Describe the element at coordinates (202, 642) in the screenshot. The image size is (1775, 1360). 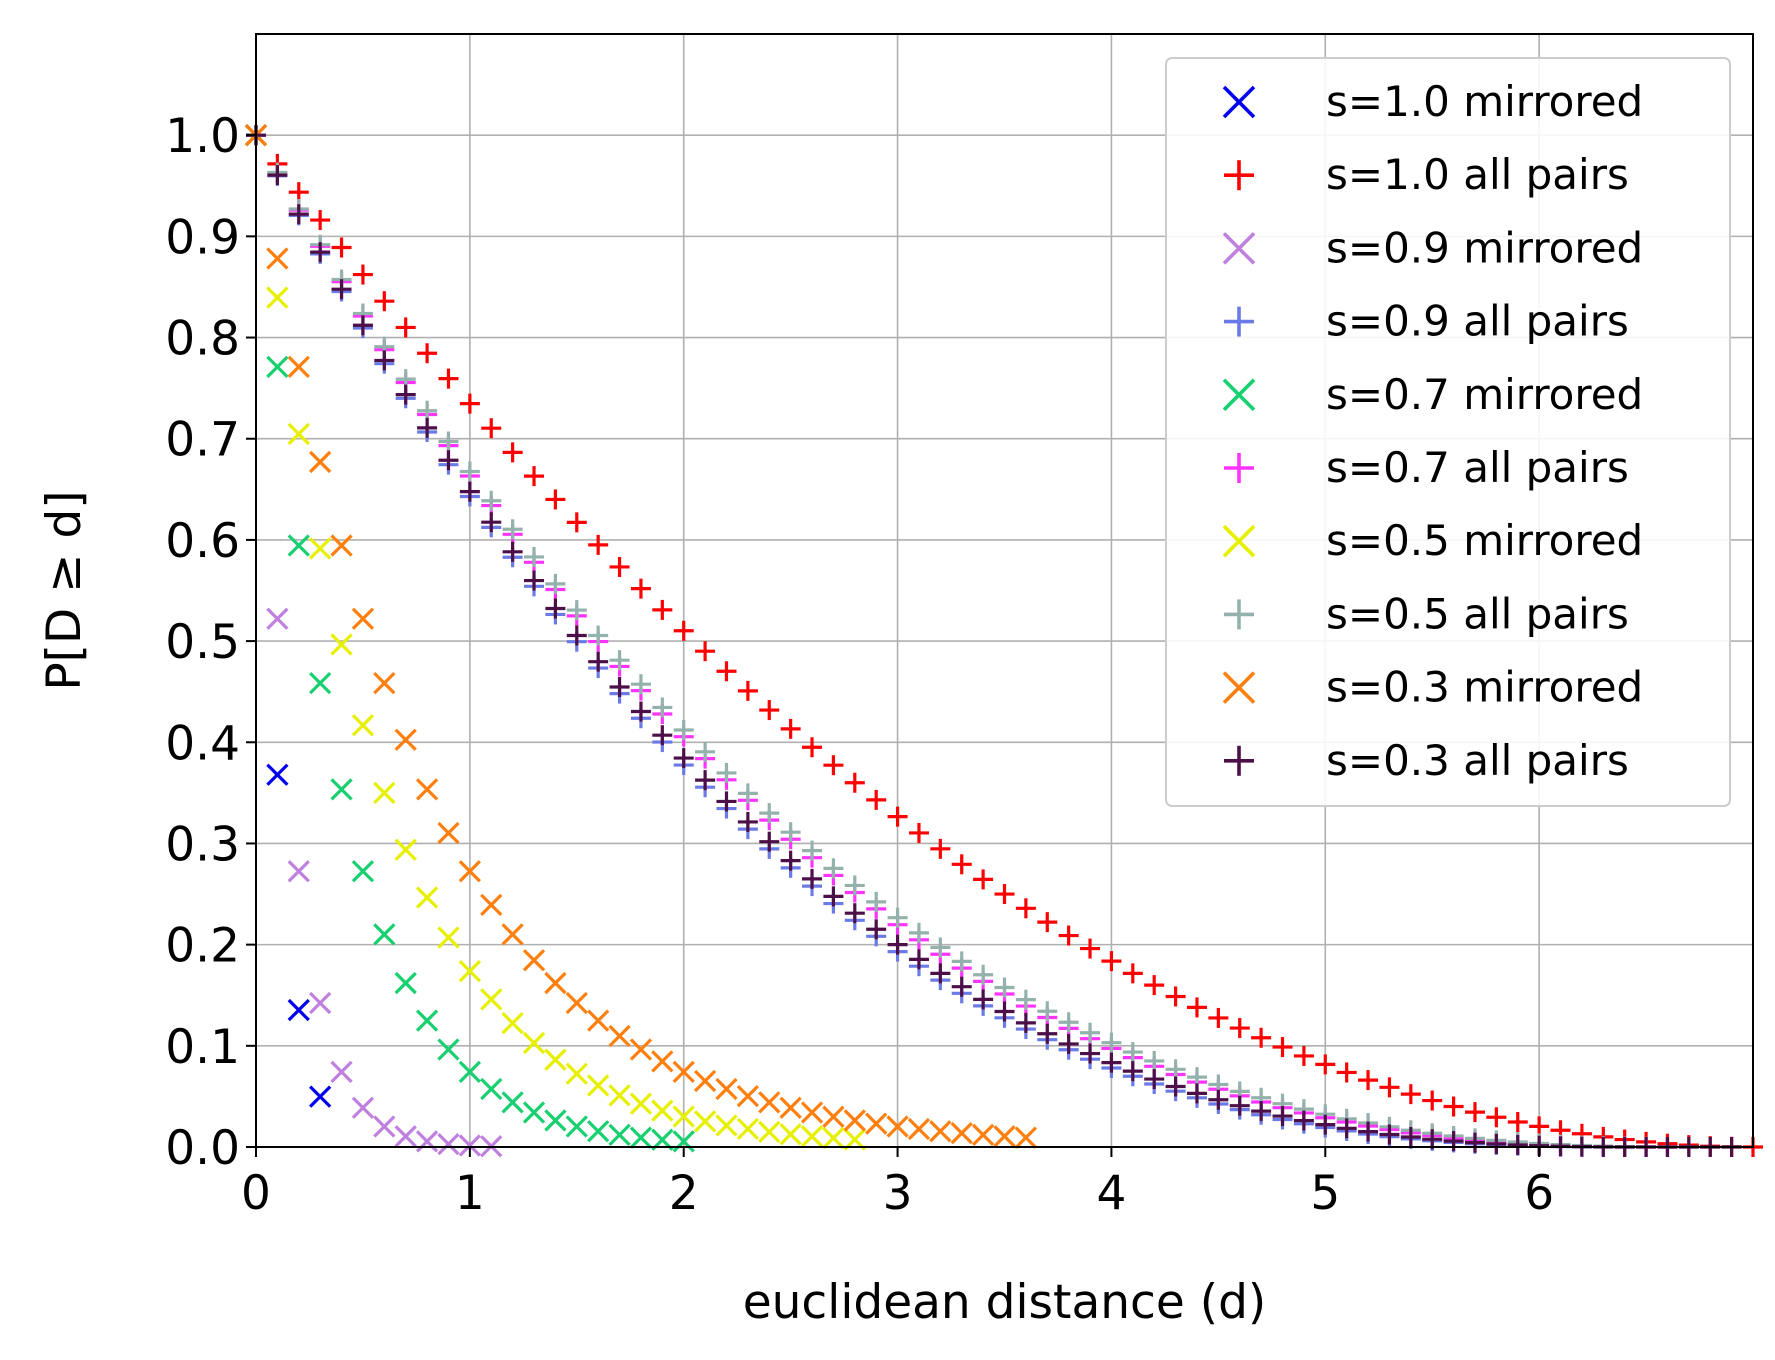
I see `y-tick-label: 0.5` at that location.